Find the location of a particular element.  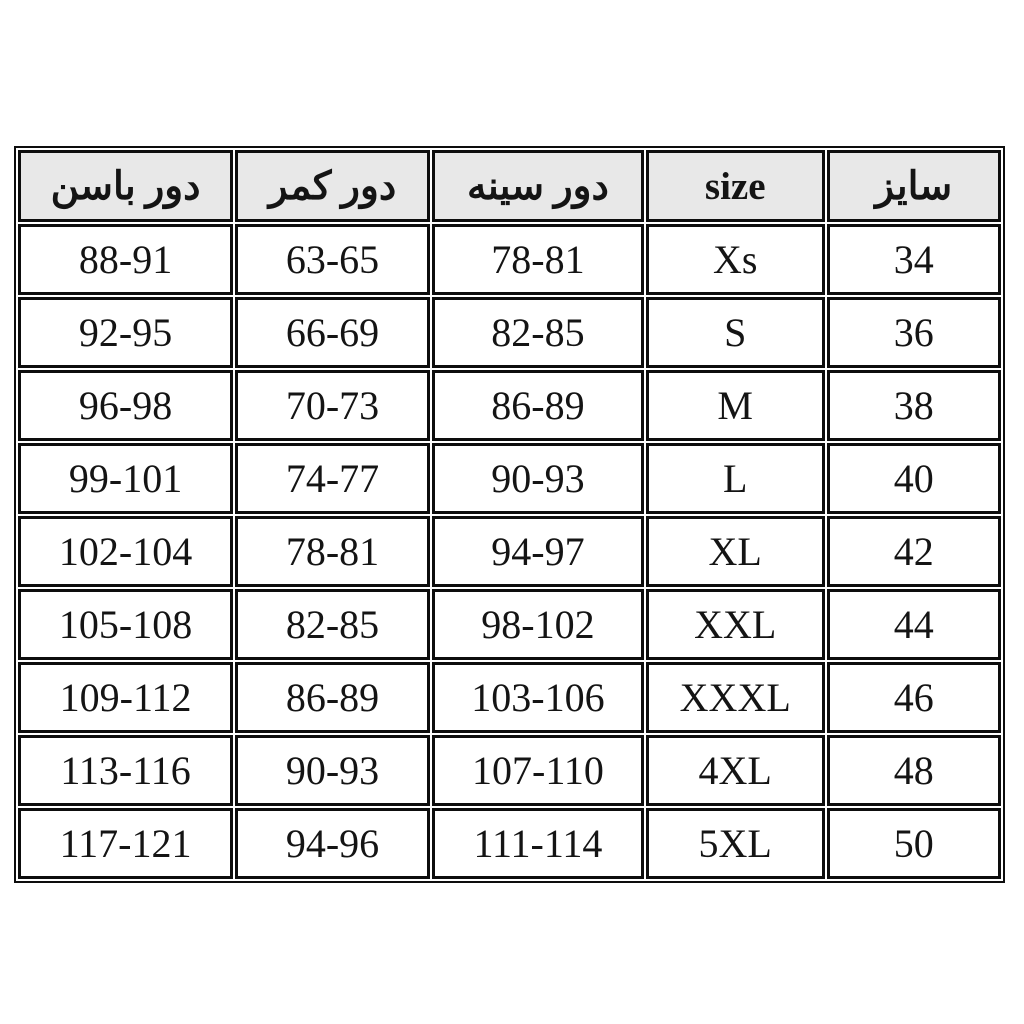

cell-size-fa: 36 is located at coordinates (913, 332).